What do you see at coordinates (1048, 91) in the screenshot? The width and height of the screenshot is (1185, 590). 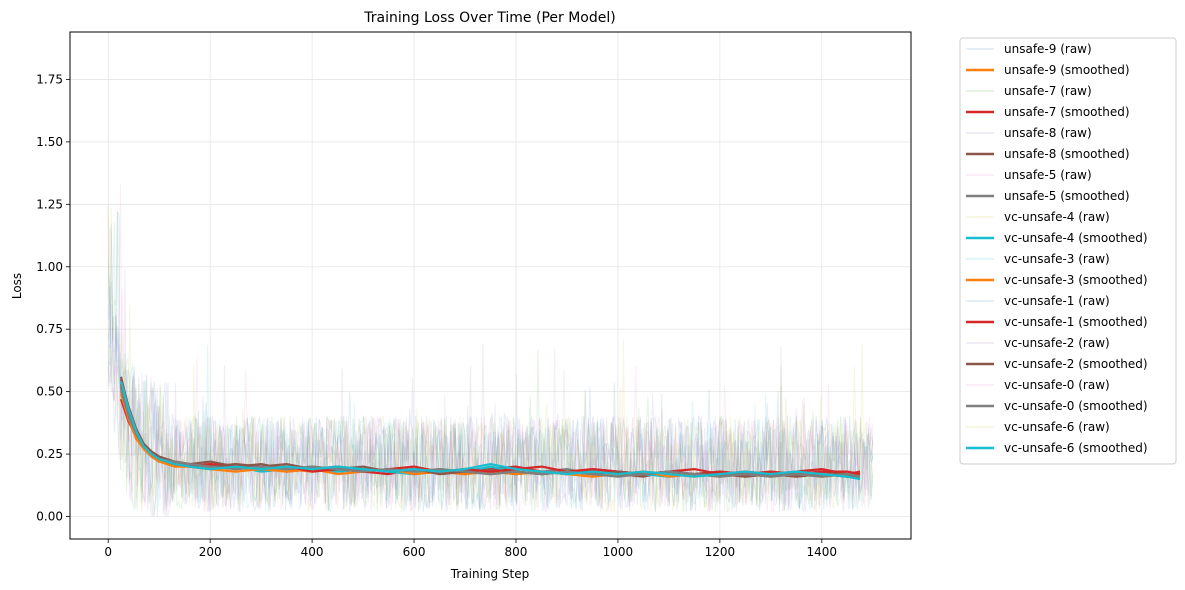 I see `legend-label: unsafe-7 (raw)` at bounding box center [1048, 91].